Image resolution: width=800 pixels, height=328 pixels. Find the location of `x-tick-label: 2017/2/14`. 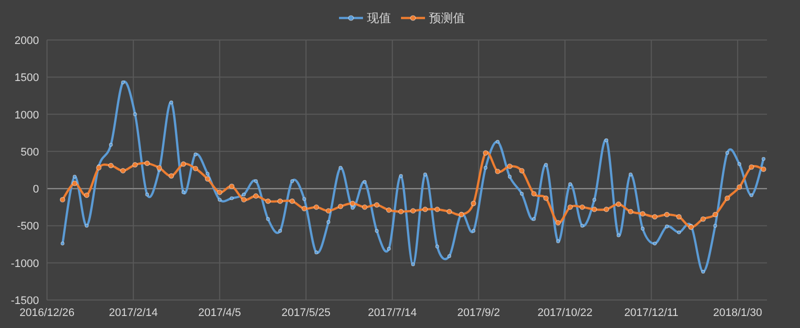

x-tick-label: 2017/2/14 is located at coordinates (133, 313).